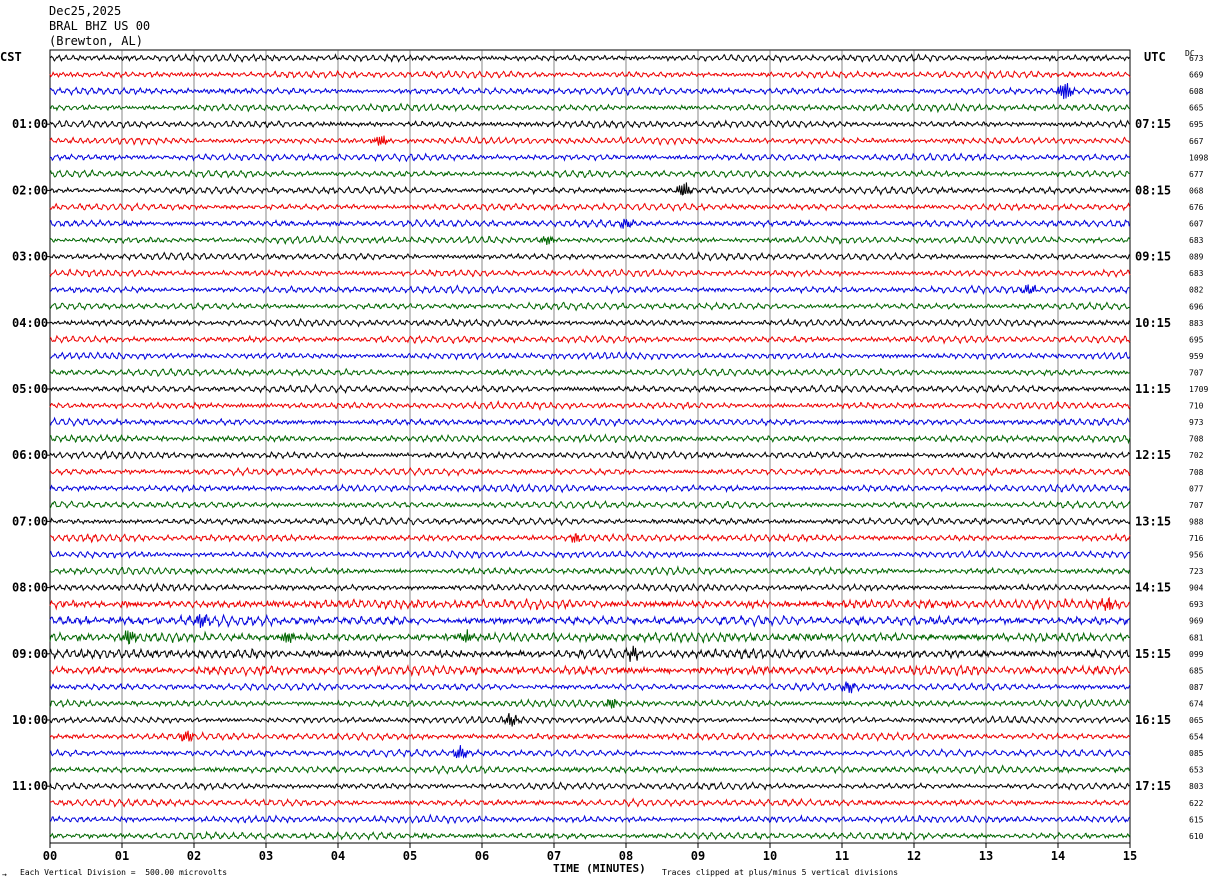 The height and width of the screenshot is (886, 1210). Describe the element at coordinates (1153, 323) in the screenshot. I see `right-hour-label: 10:15` at that location.